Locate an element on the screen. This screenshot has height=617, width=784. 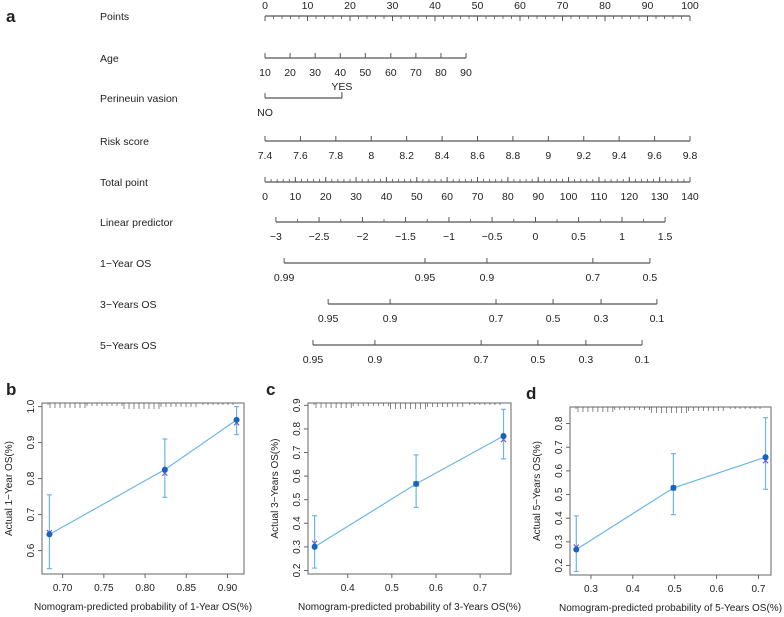
y-tick-label: 0.2 is located at coordinates (559, 565).